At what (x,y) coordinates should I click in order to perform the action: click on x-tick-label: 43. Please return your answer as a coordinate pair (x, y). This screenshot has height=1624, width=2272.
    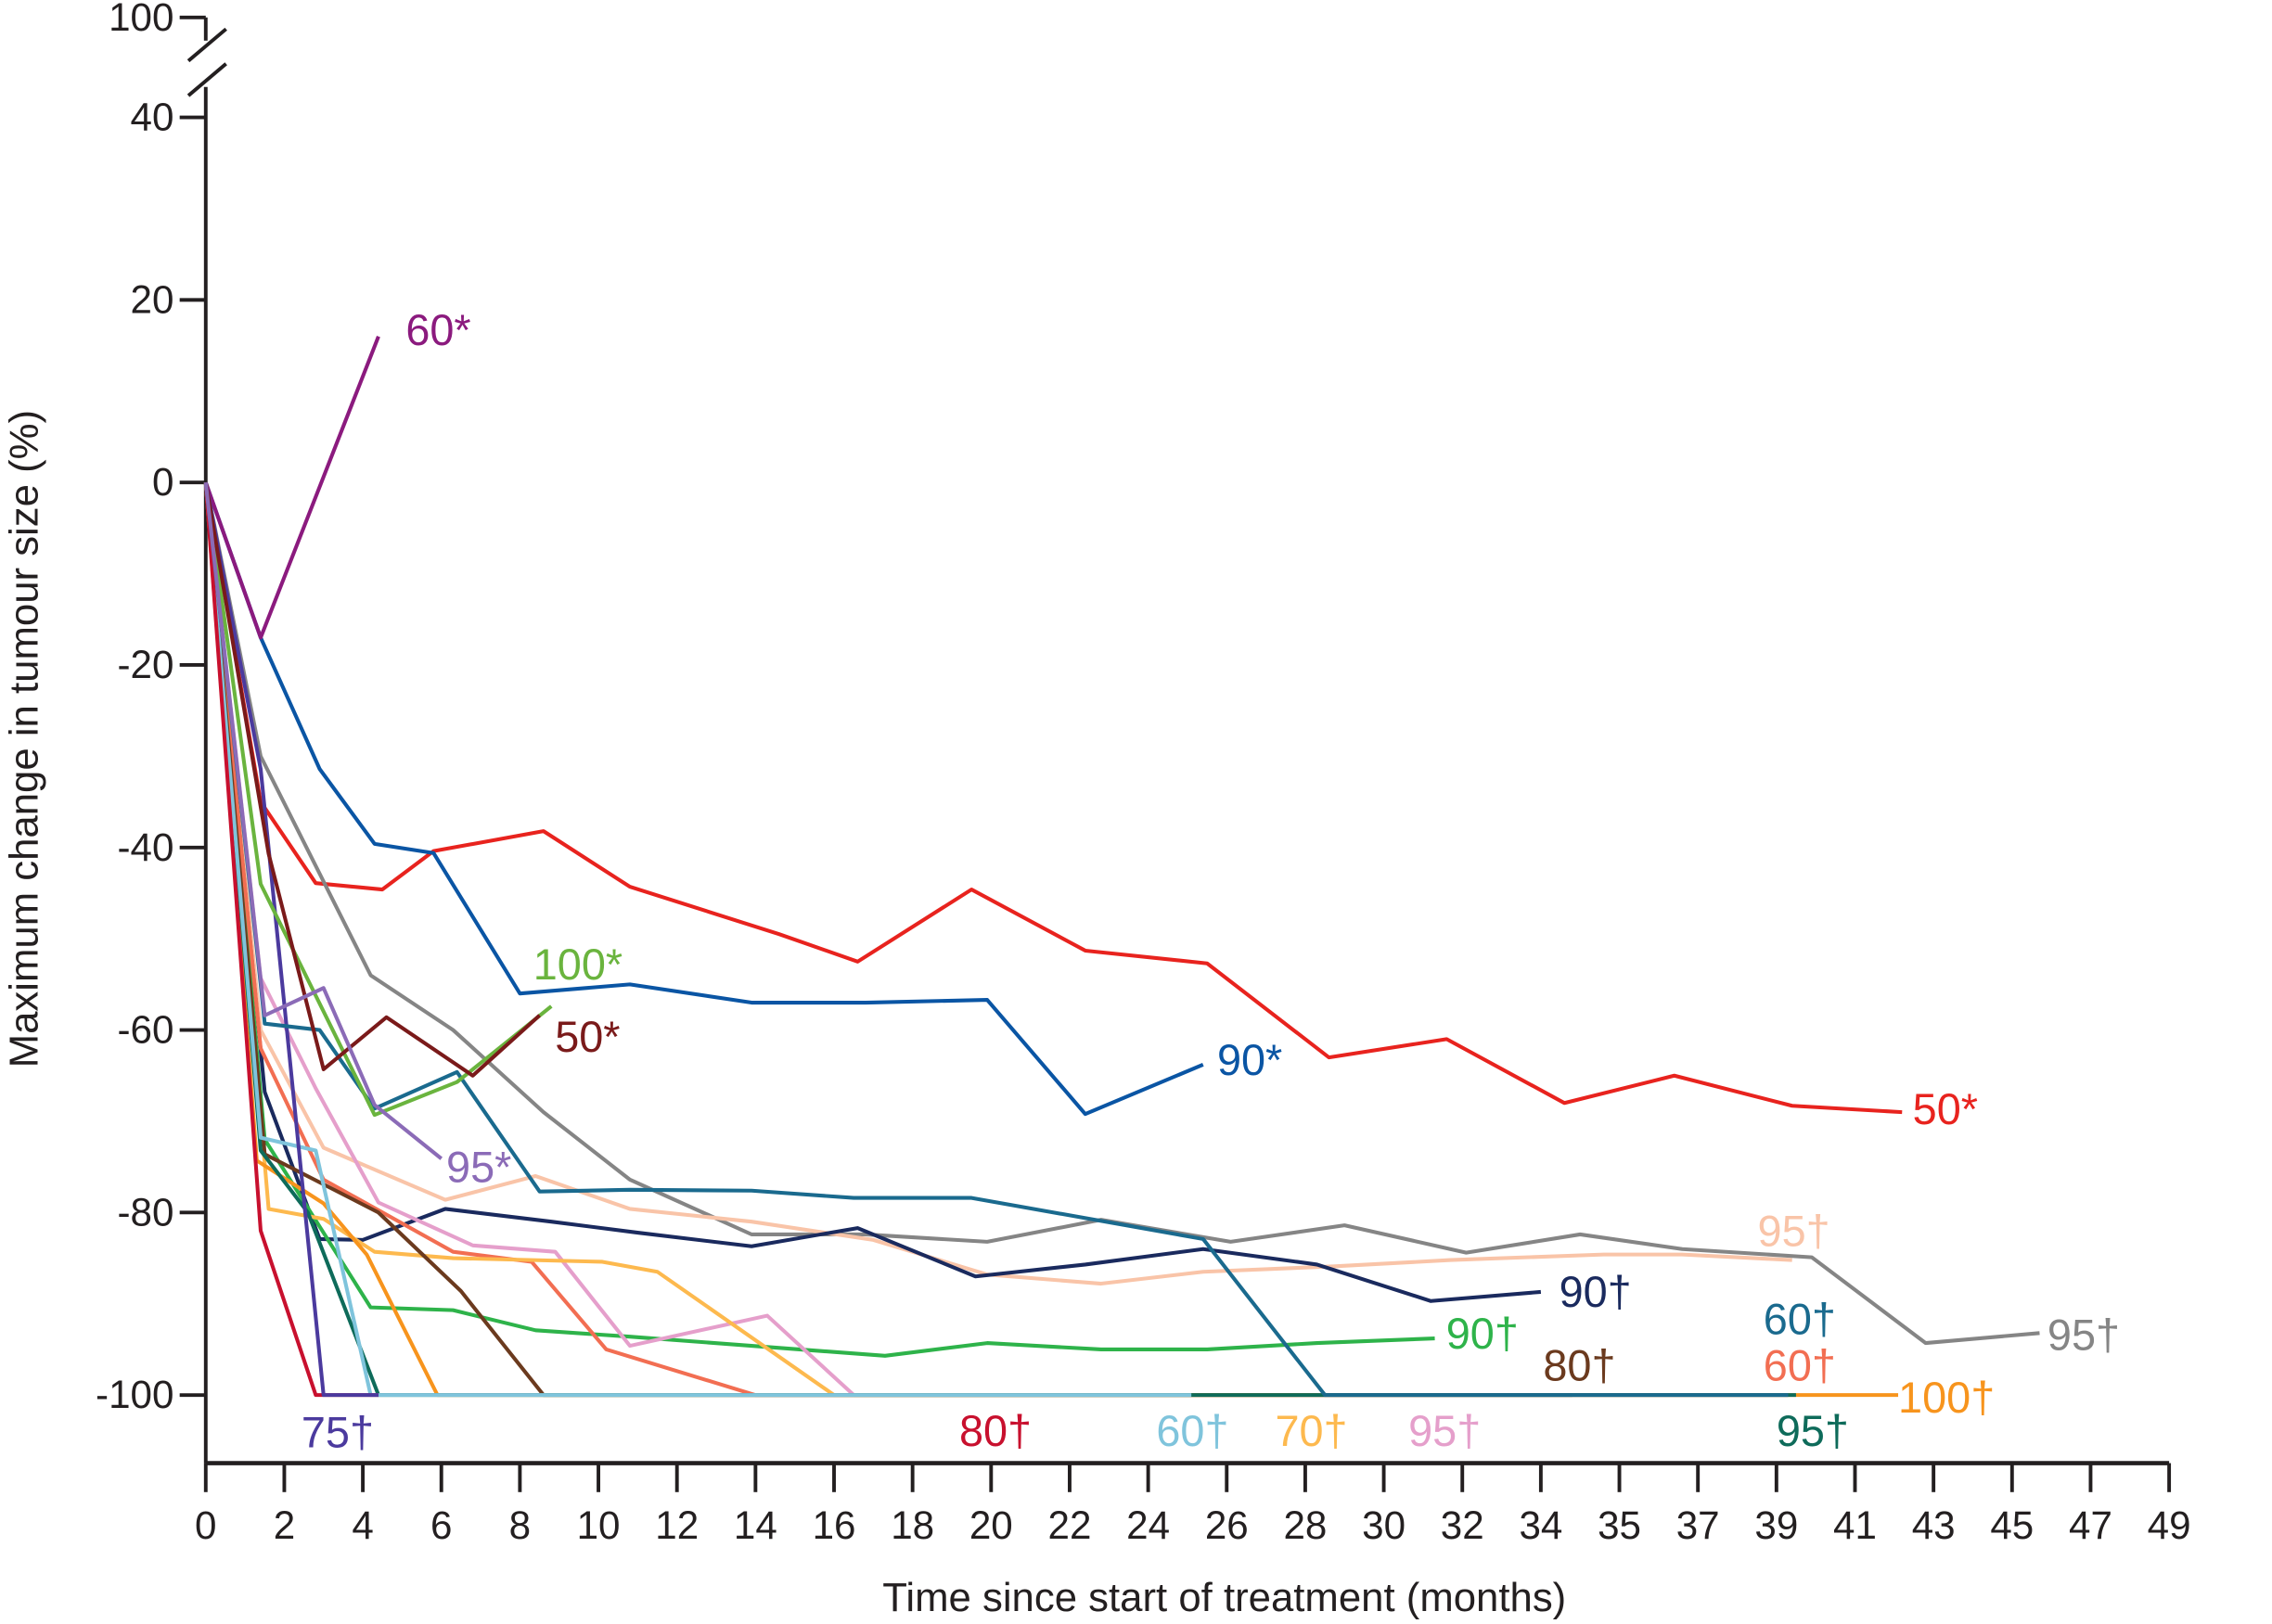
    Looking at the image, I should click on (1934, 1525).